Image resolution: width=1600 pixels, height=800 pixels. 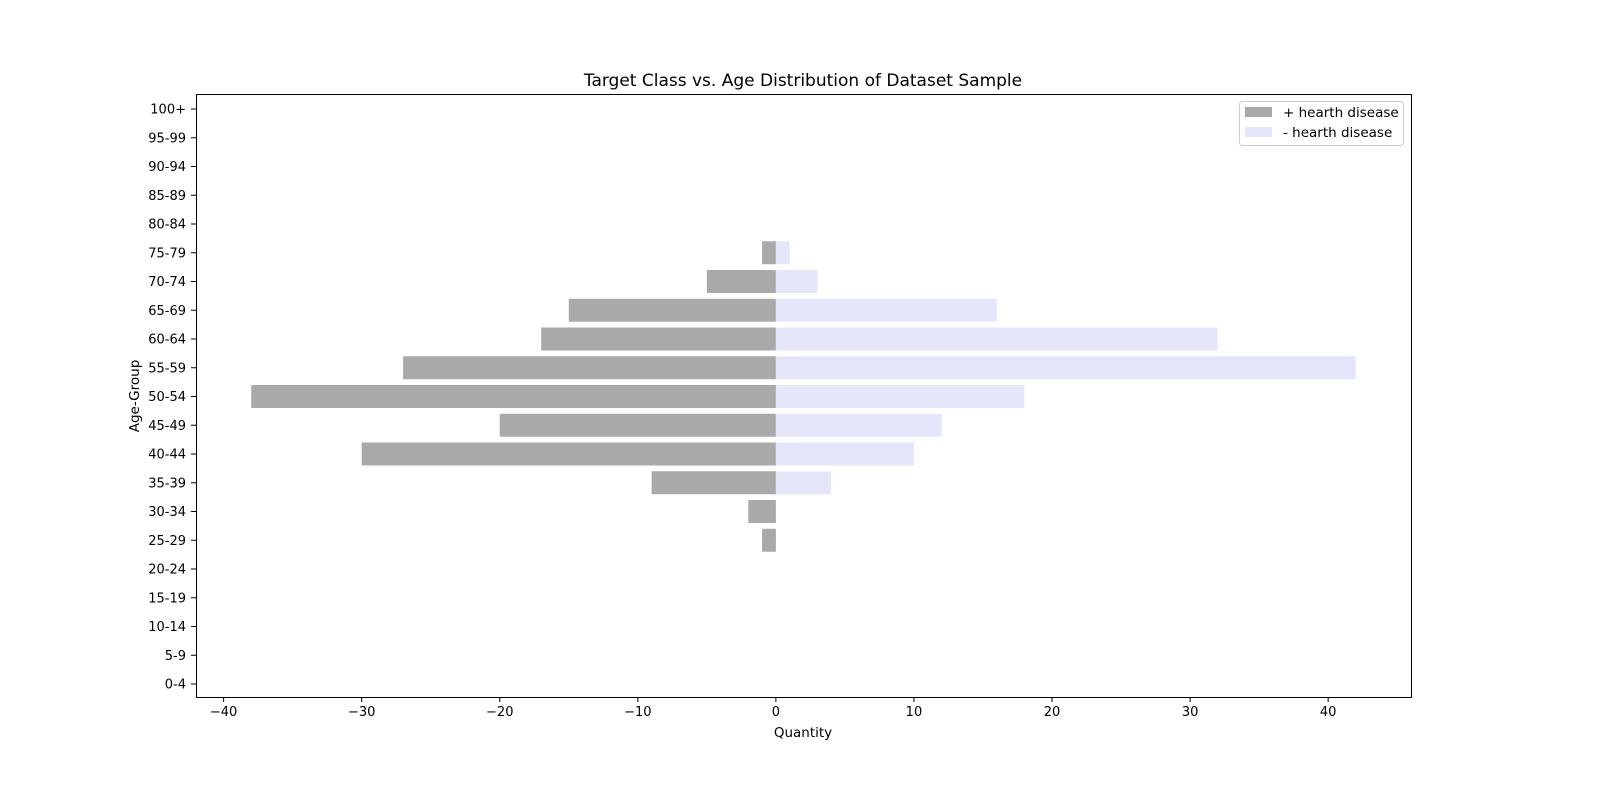 What do you see at coordinates (499, 712) in the screenshot?
I see `x-tick-label: −20` at bounding box center [499, 712].